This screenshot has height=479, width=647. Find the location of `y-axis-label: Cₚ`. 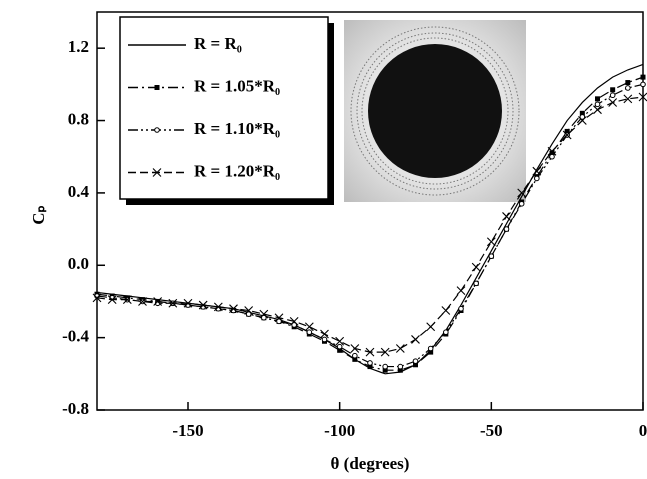

y-axis-label: Cₚ is located at coordinates (38, 215).